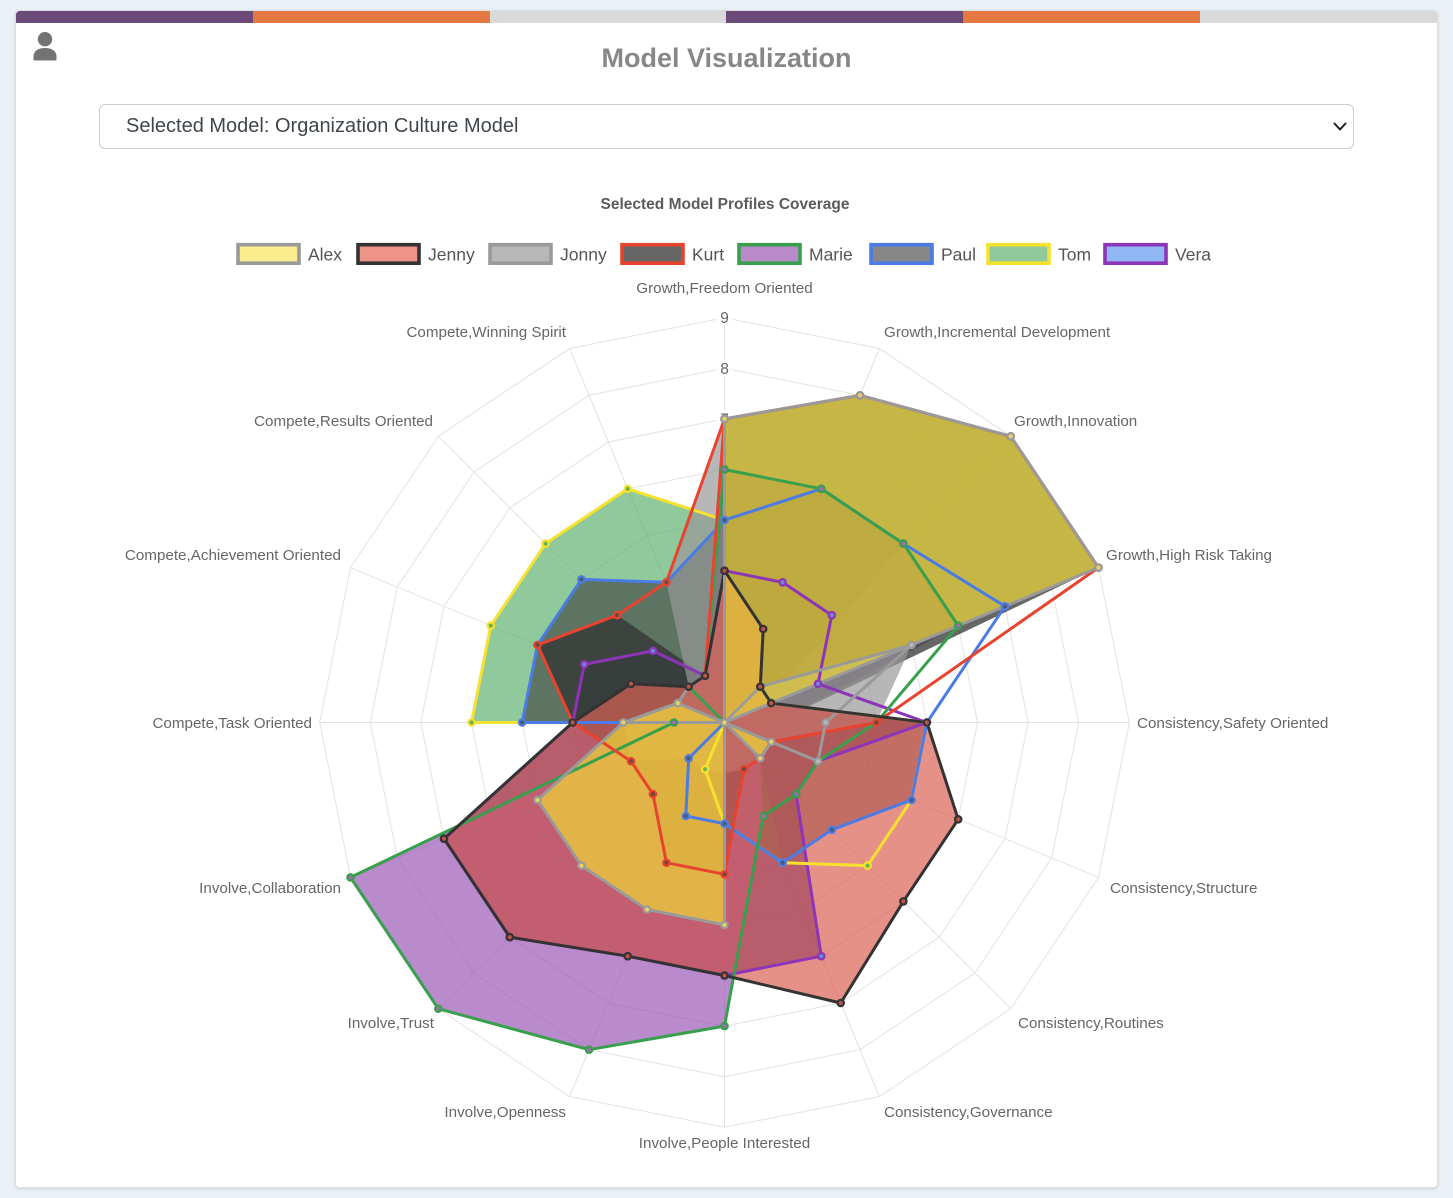 This screenshot has height=1198, width=1453. What do you see at coordinates (831, 255) in the screenshot?
I see `svg-text: Marie` at bounding box center [831, 255].